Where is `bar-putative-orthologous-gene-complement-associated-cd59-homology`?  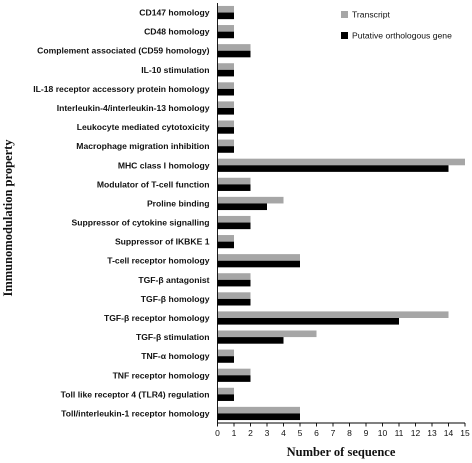
bar-putative-orthologous-gene-complement-associated-cd59-homology is located at coordinates (234, 54).